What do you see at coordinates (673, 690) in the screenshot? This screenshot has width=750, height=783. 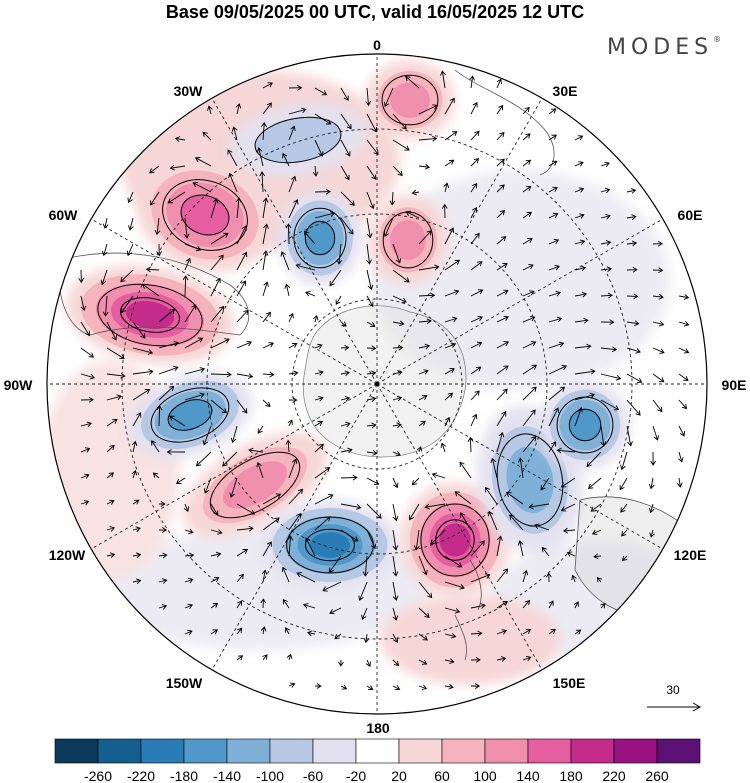 I see `reference-vector-label: 30` at bounding box center [673, 690].